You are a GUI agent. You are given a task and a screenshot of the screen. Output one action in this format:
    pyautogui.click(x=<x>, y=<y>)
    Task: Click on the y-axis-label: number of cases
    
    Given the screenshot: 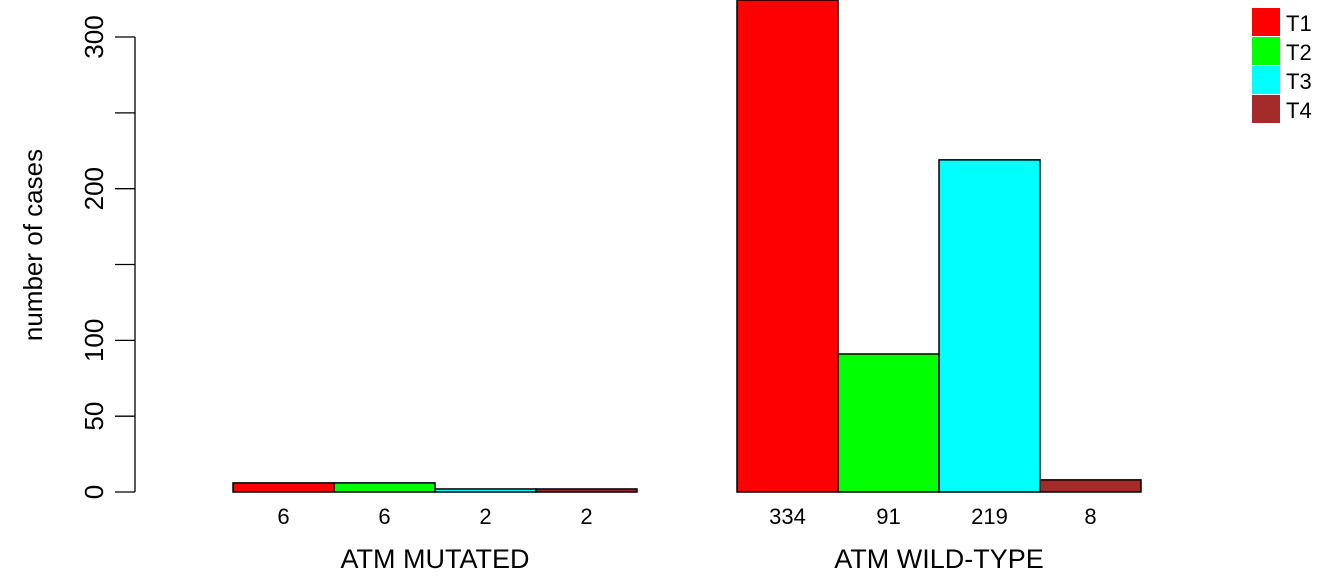 What is the action you would take?
    pyautogui.click(x=33, y=245)
    